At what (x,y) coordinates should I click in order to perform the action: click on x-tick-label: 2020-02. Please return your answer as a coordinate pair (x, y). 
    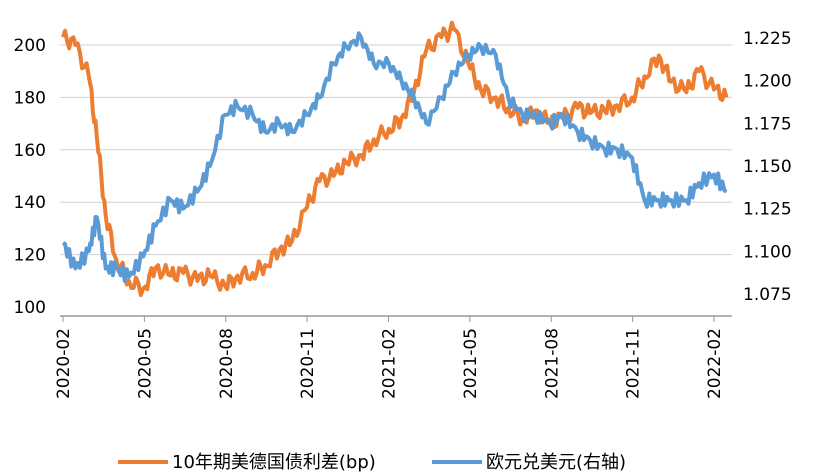
    Looking at the image, I should click on (64, 363).